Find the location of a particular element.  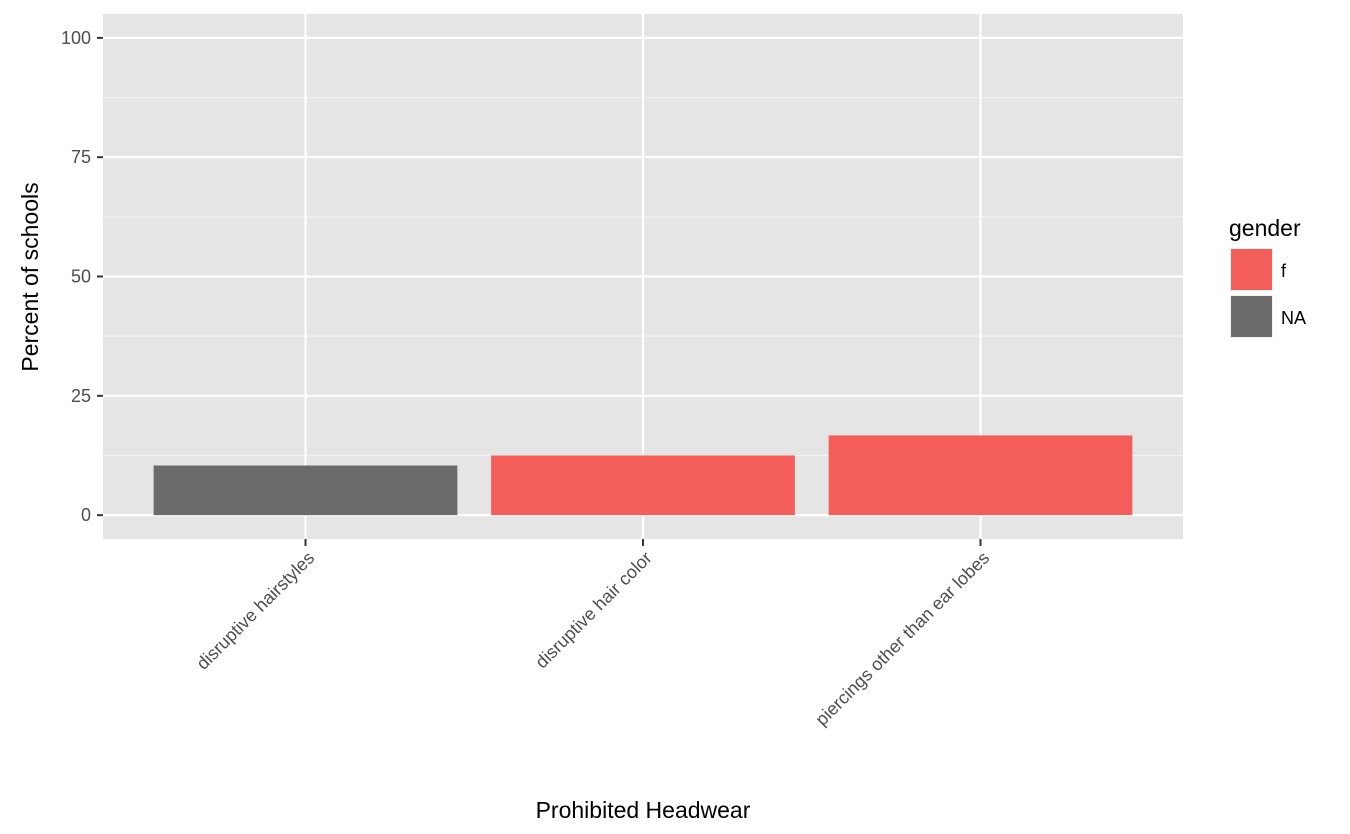

x-tick-label: piercings other than ear lobes is located at coordinates (902, 639).